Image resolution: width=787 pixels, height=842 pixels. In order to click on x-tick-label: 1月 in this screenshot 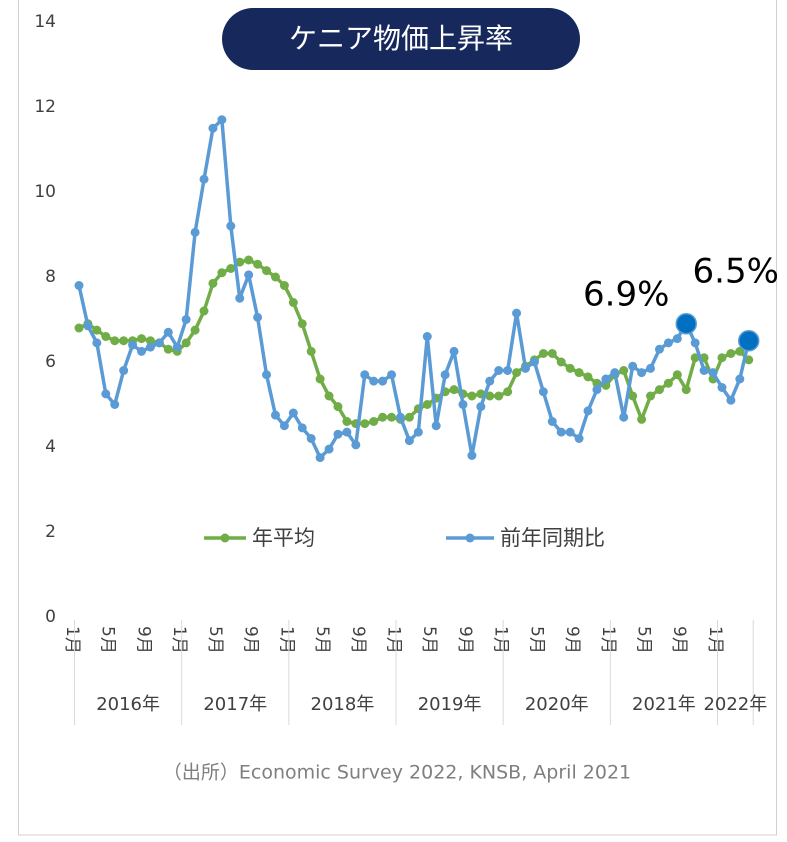, I will do `click(72, 640)`.